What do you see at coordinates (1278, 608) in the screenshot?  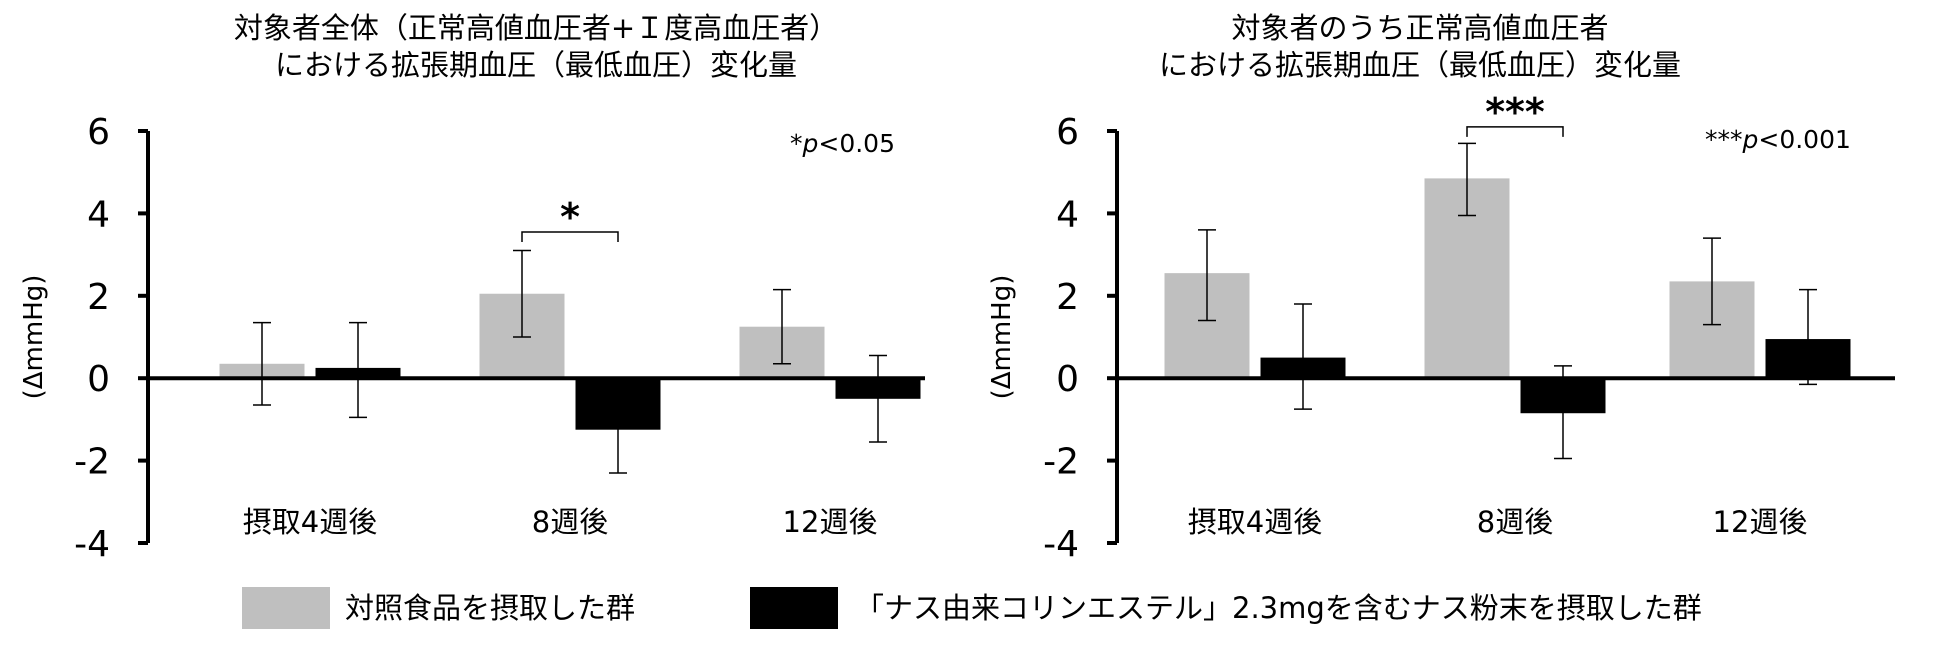 I see `legend-label-2: 「ナス由来コリンエステル」2.3mgを含むナス粉末を摂取した群` at bounding box center [1278, 608].